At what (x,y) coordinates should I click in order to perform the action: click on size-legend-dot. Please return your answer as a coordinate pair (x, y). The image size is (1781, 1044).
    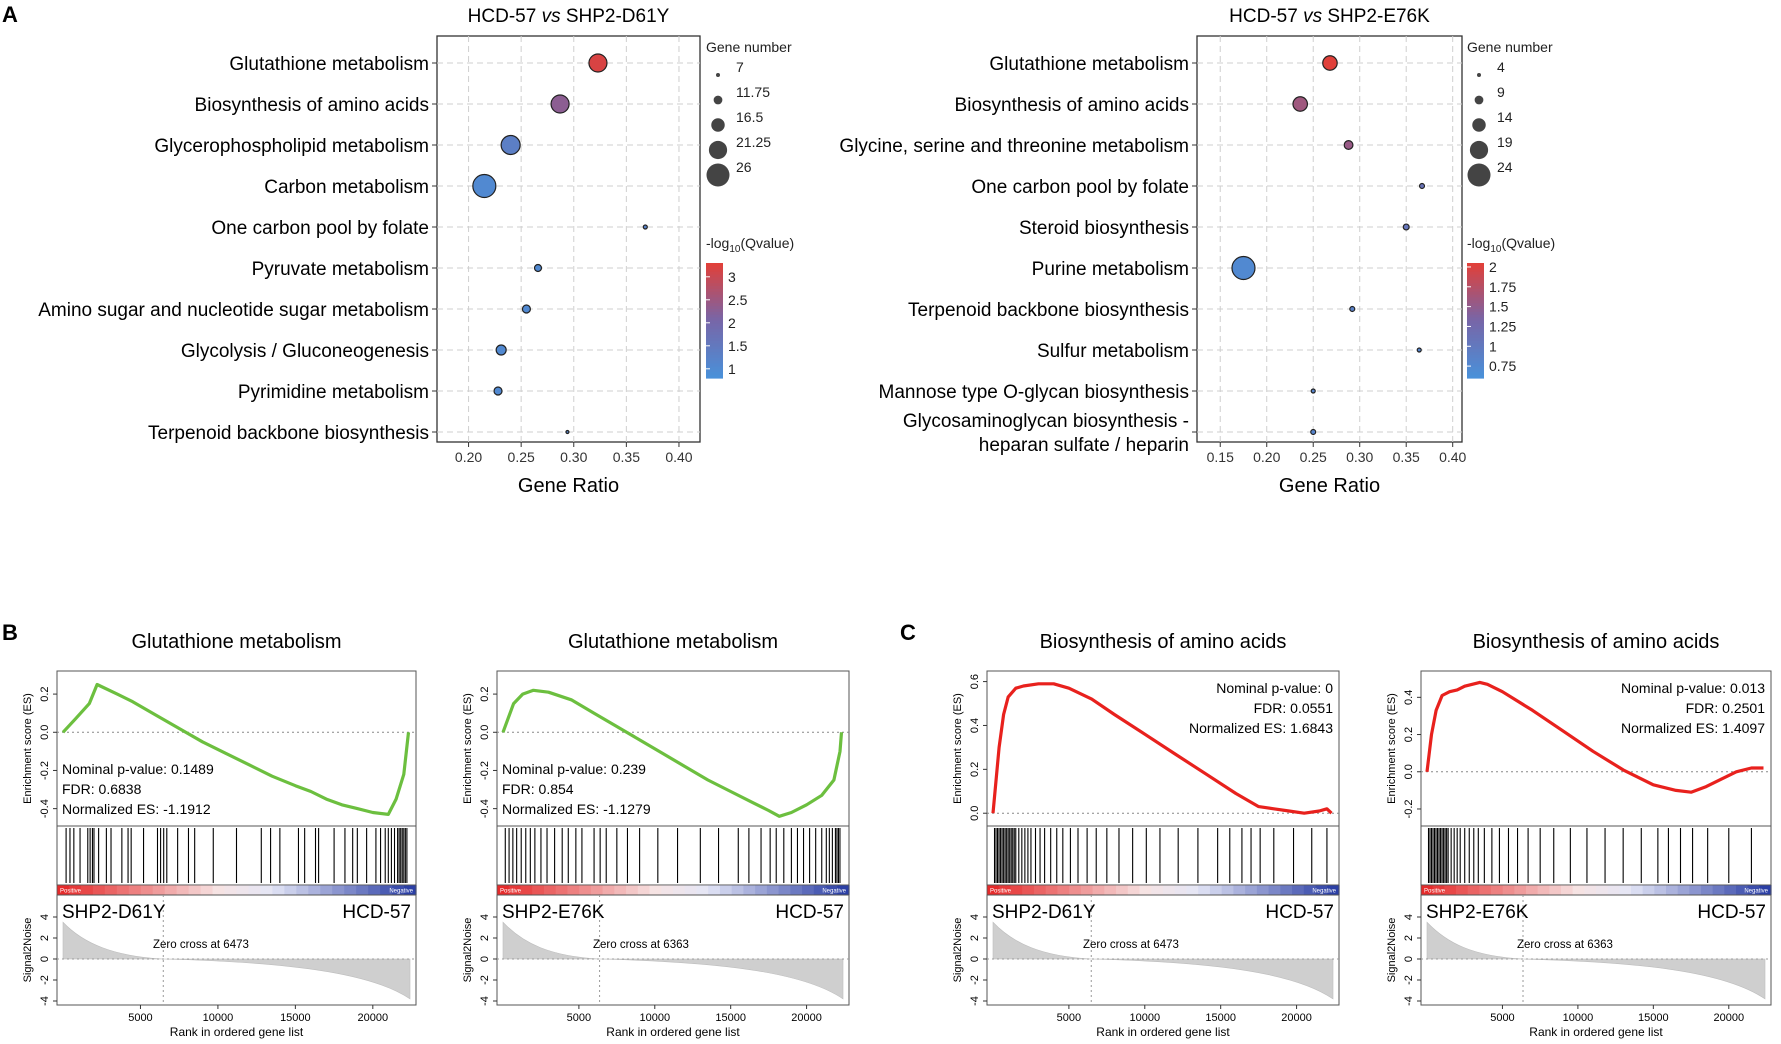
    Looking at the image, I should click on (718, 150).